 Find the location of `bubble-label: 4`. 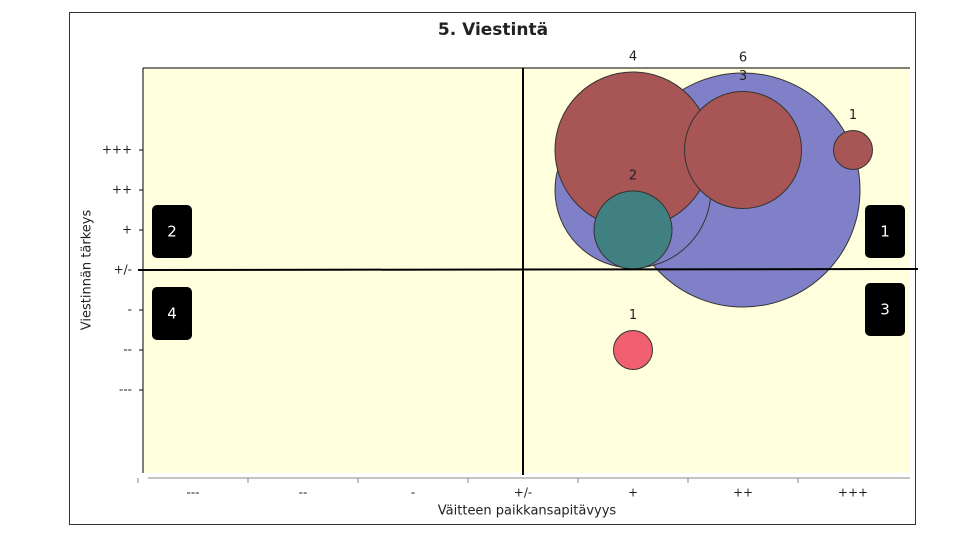

bubble-label: 4 is located at coordinates (633, 57).